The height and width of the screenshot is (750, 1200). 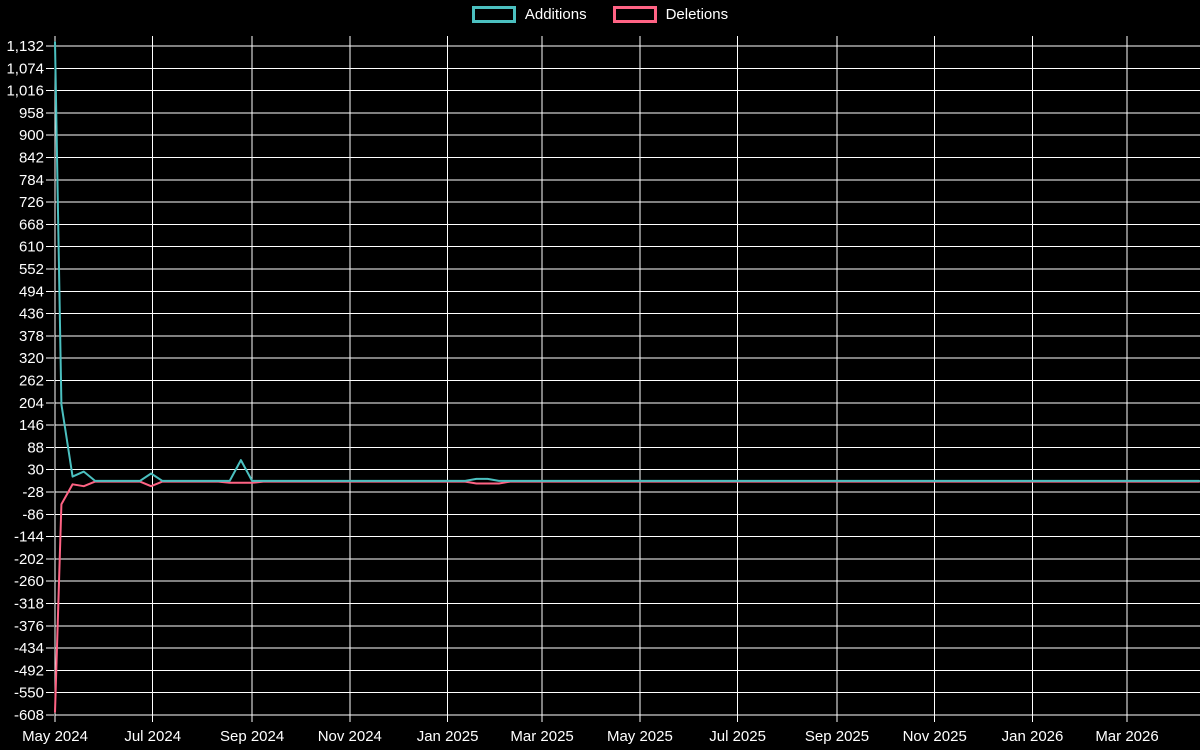 I want to click on y-tick-label: -28, so click(x=33, y=492).